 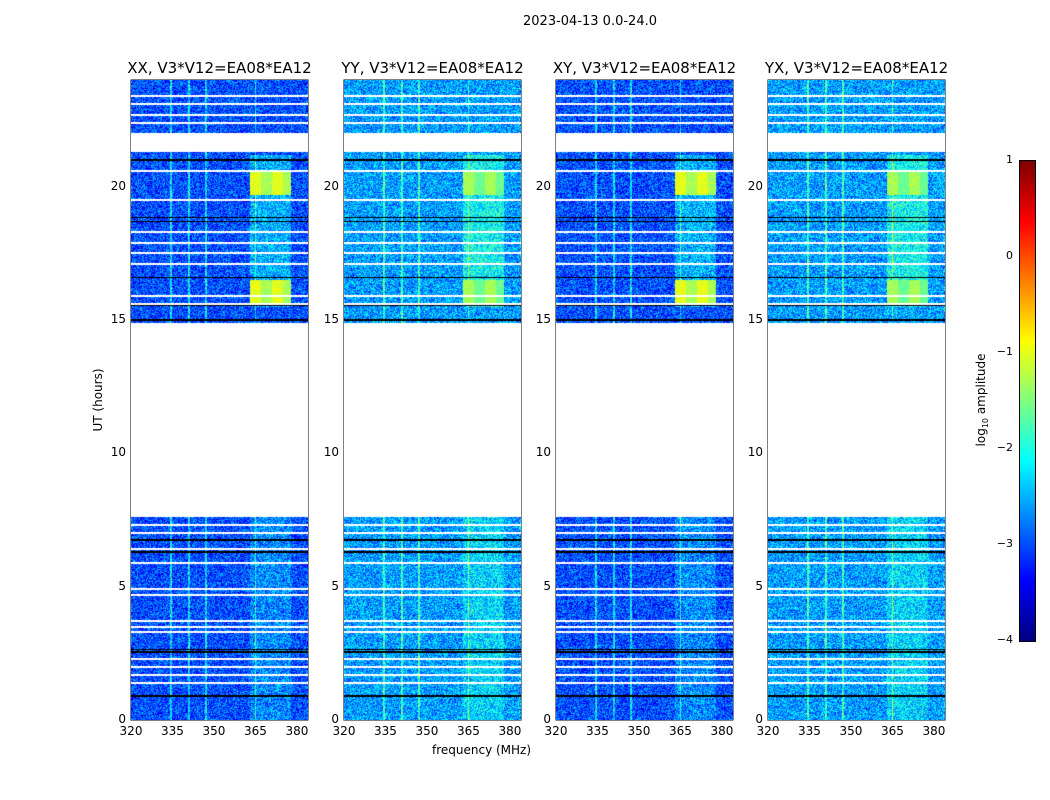 I want to click on panel-title: YY, V3*V12=EA08*EA12, so click(x=432, y=68).